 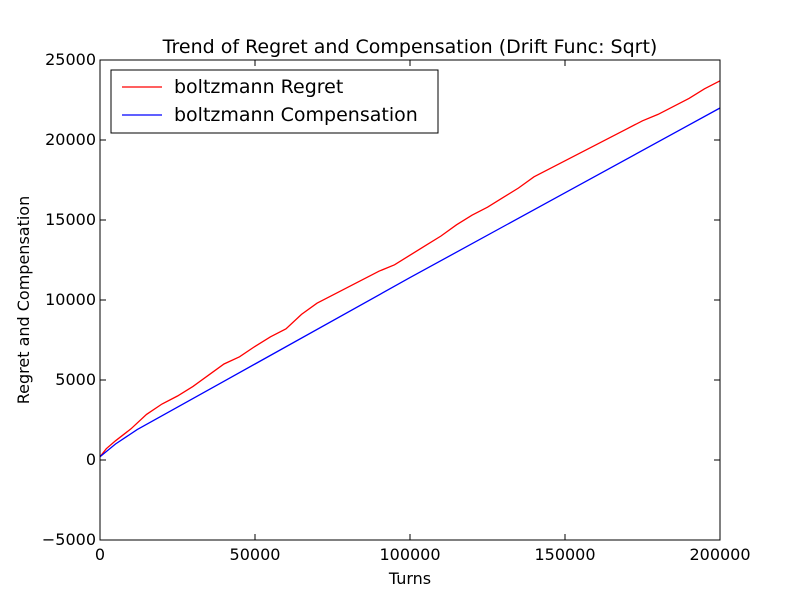 What do you see at coordinates (409, 554) in the screenshot?
I see `x-tick-label: 100000` at bounding box center [409, 554].